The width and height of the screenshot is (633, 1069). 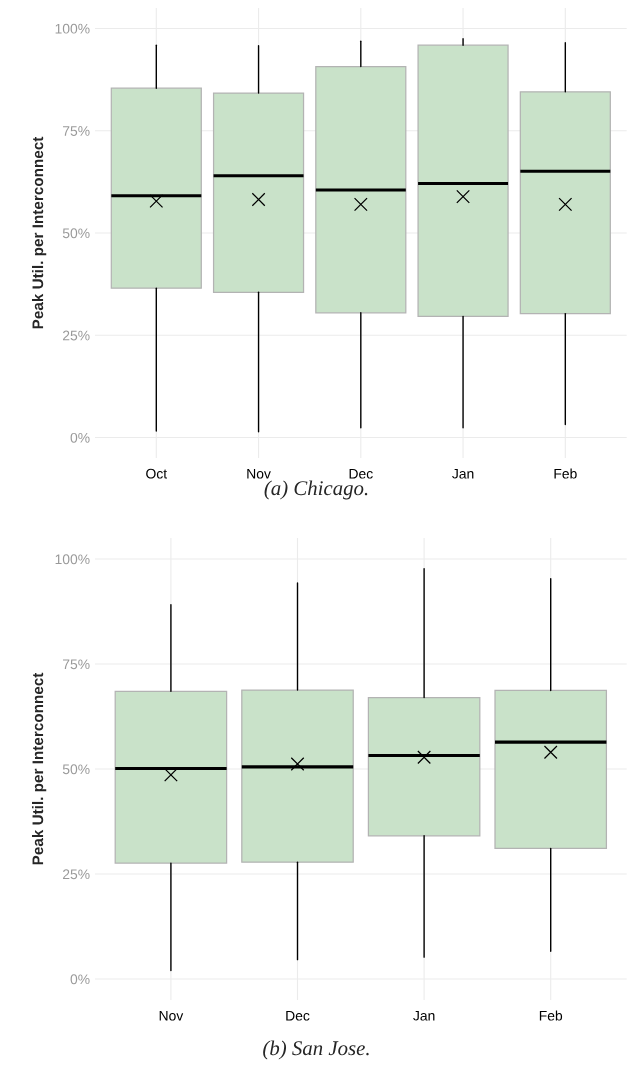 I want to click on text: (b) San Jose., so click(x=316, y=1050).